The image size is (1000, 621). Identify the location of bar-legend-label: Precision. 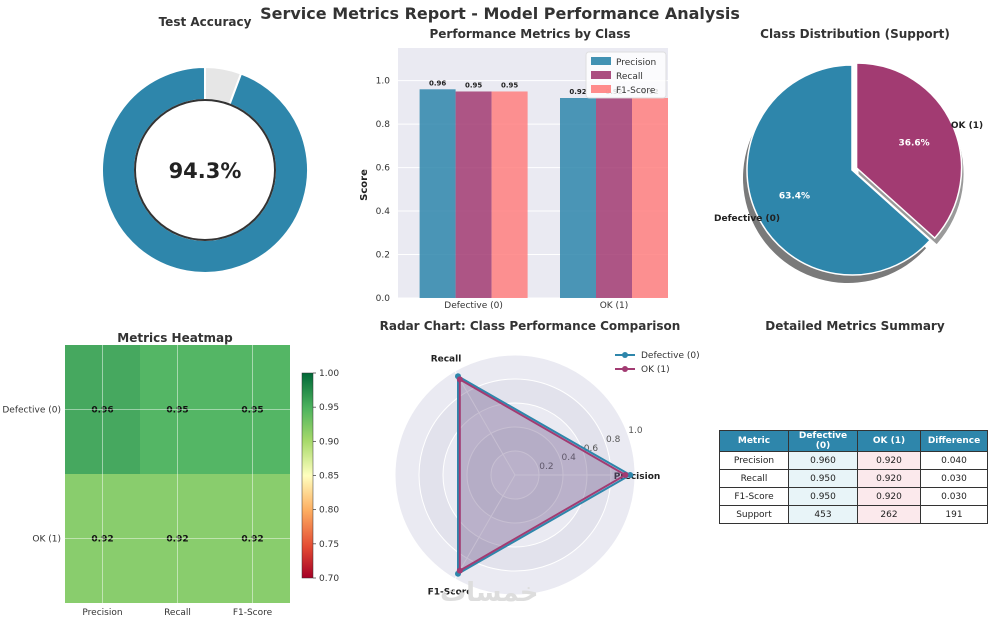
(636, 63).